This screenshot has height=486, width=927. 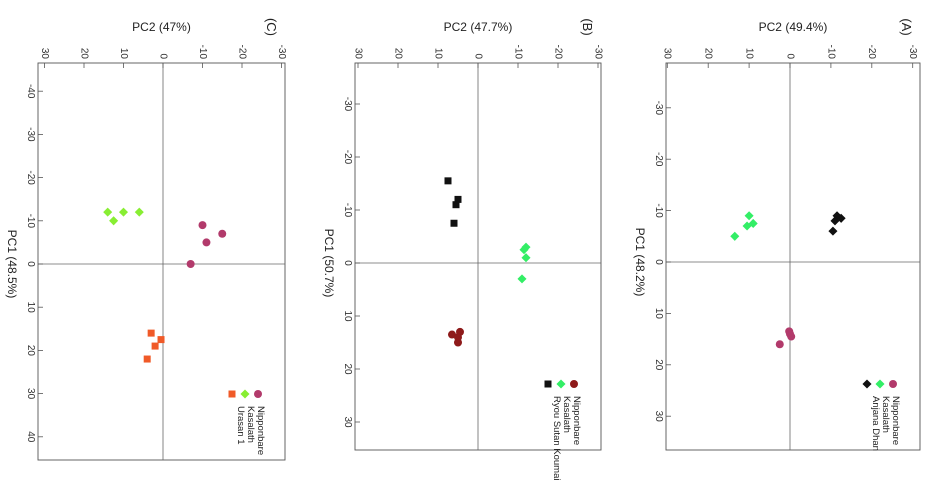 I want to click on legend-label: Urasan 1, so click(x=240, y=425).